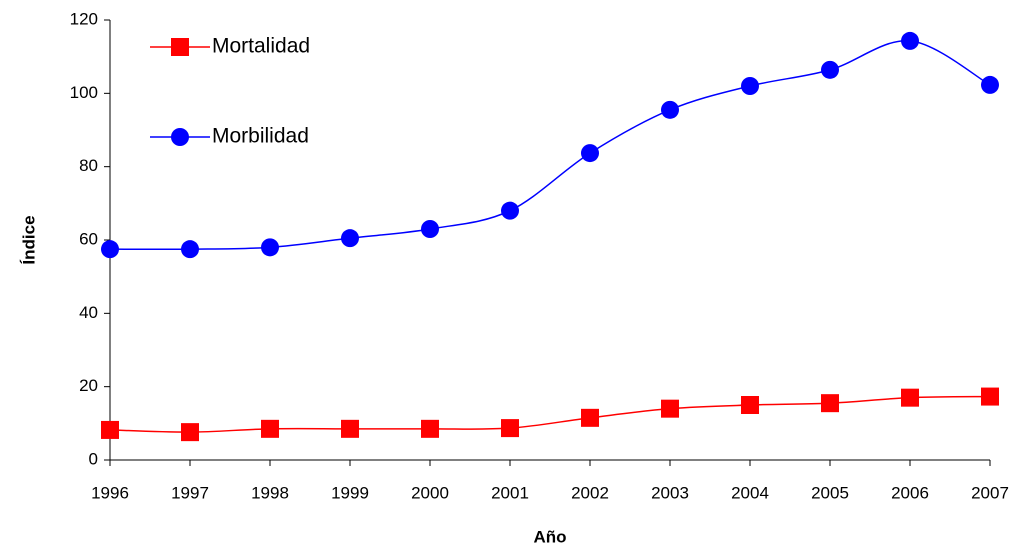  What do you see at coordinates (750, 492) in the screenshot?
I see `x-tick-label: 2004` at bounding box center [750, 492].